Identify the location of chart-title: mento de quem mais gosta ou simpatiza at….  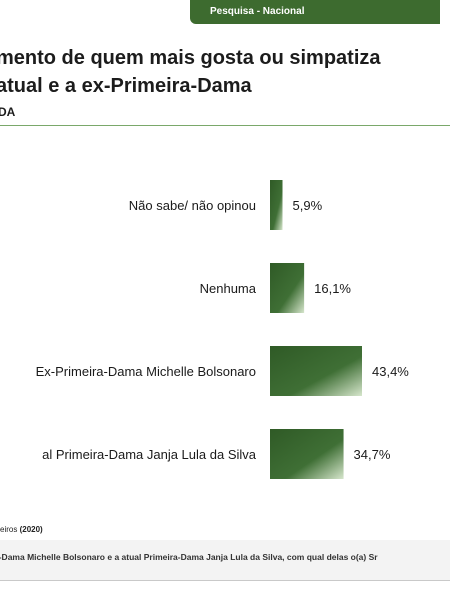
(225, 72).